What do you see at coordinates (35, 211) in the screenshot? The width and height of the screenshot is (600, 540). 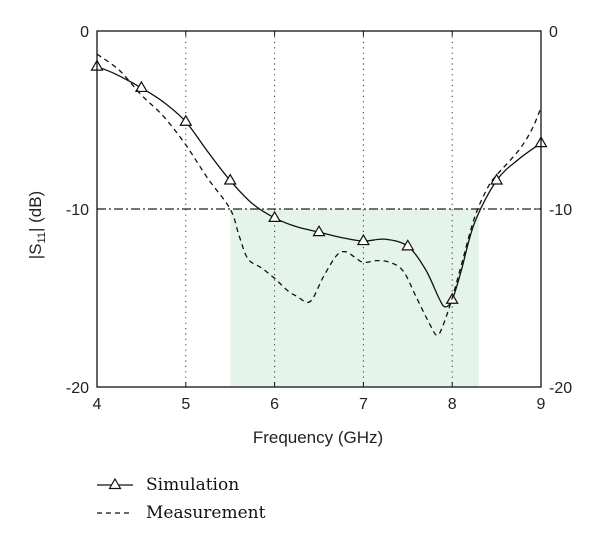 I see `y-axis-label-tail: | (dB)` at bounding box center [35, 211].